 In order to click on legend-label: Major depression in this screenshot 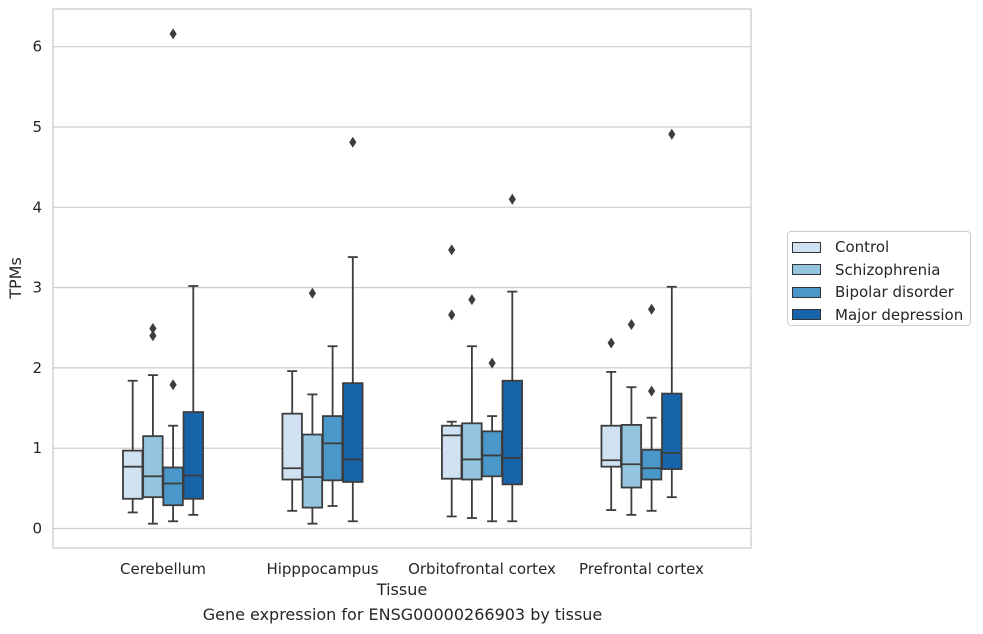, I will do `click(899, 314)`.